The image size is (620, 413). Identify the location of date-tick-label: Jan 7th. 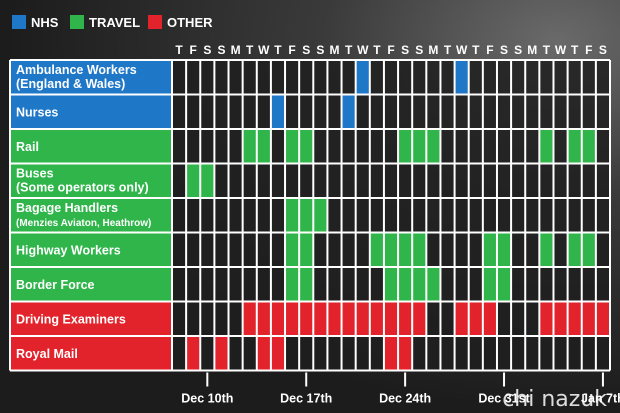
(600, 399).